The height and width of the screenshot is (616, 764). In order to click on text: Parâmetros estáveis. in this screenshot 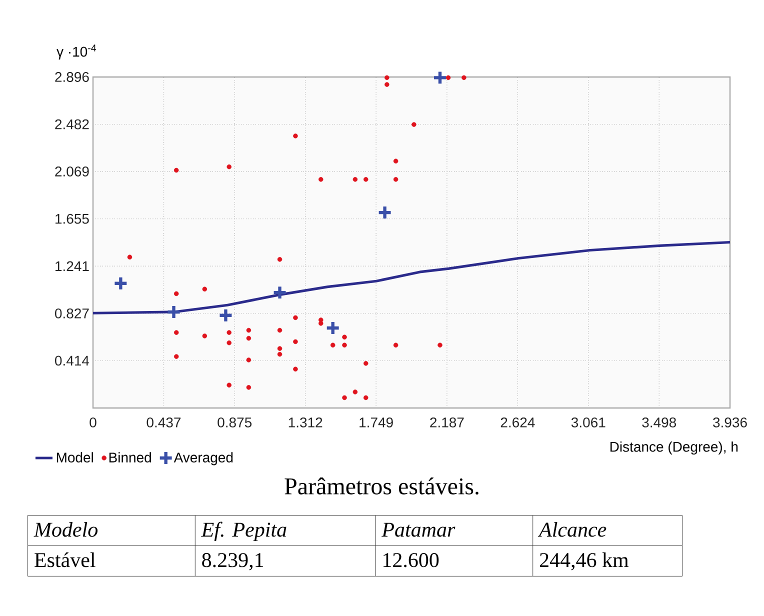, I will do `click(381, 486)`.